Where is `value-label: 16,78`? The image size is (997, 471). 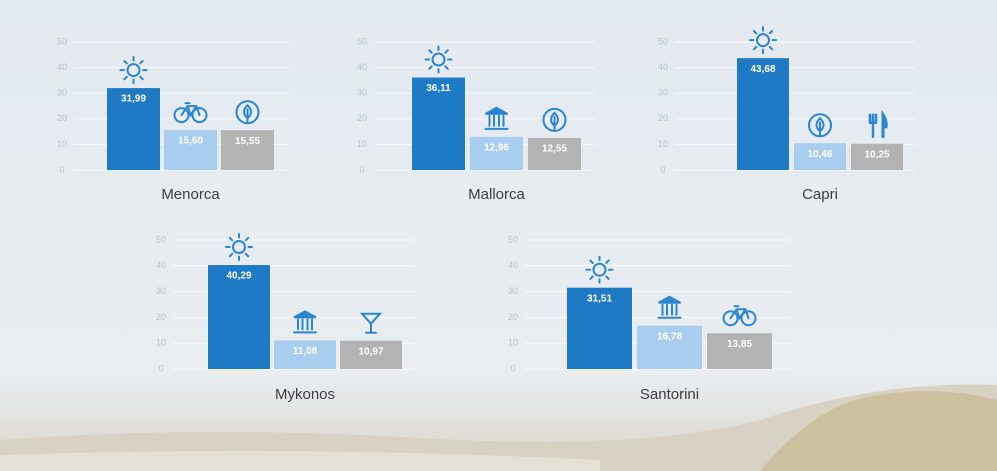 value-label: 16,78 is located at coordinates (669, 336).